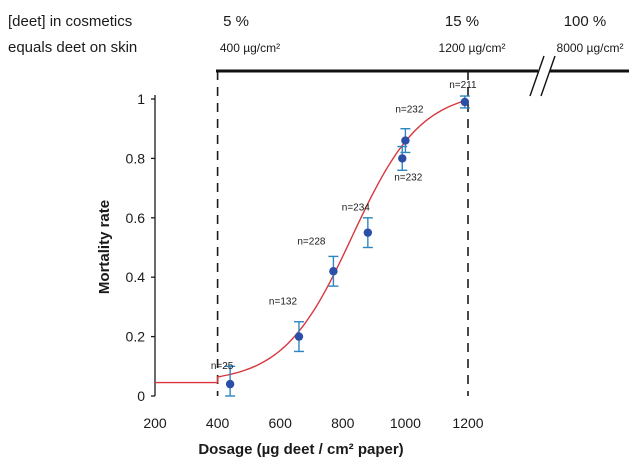 The width and height of the screenshot is (634, 461). What do you see at coordinates (104, 247) in the screenshot?
I see `y-axis-title: Mortality rate` at bounding box center [104, 247].